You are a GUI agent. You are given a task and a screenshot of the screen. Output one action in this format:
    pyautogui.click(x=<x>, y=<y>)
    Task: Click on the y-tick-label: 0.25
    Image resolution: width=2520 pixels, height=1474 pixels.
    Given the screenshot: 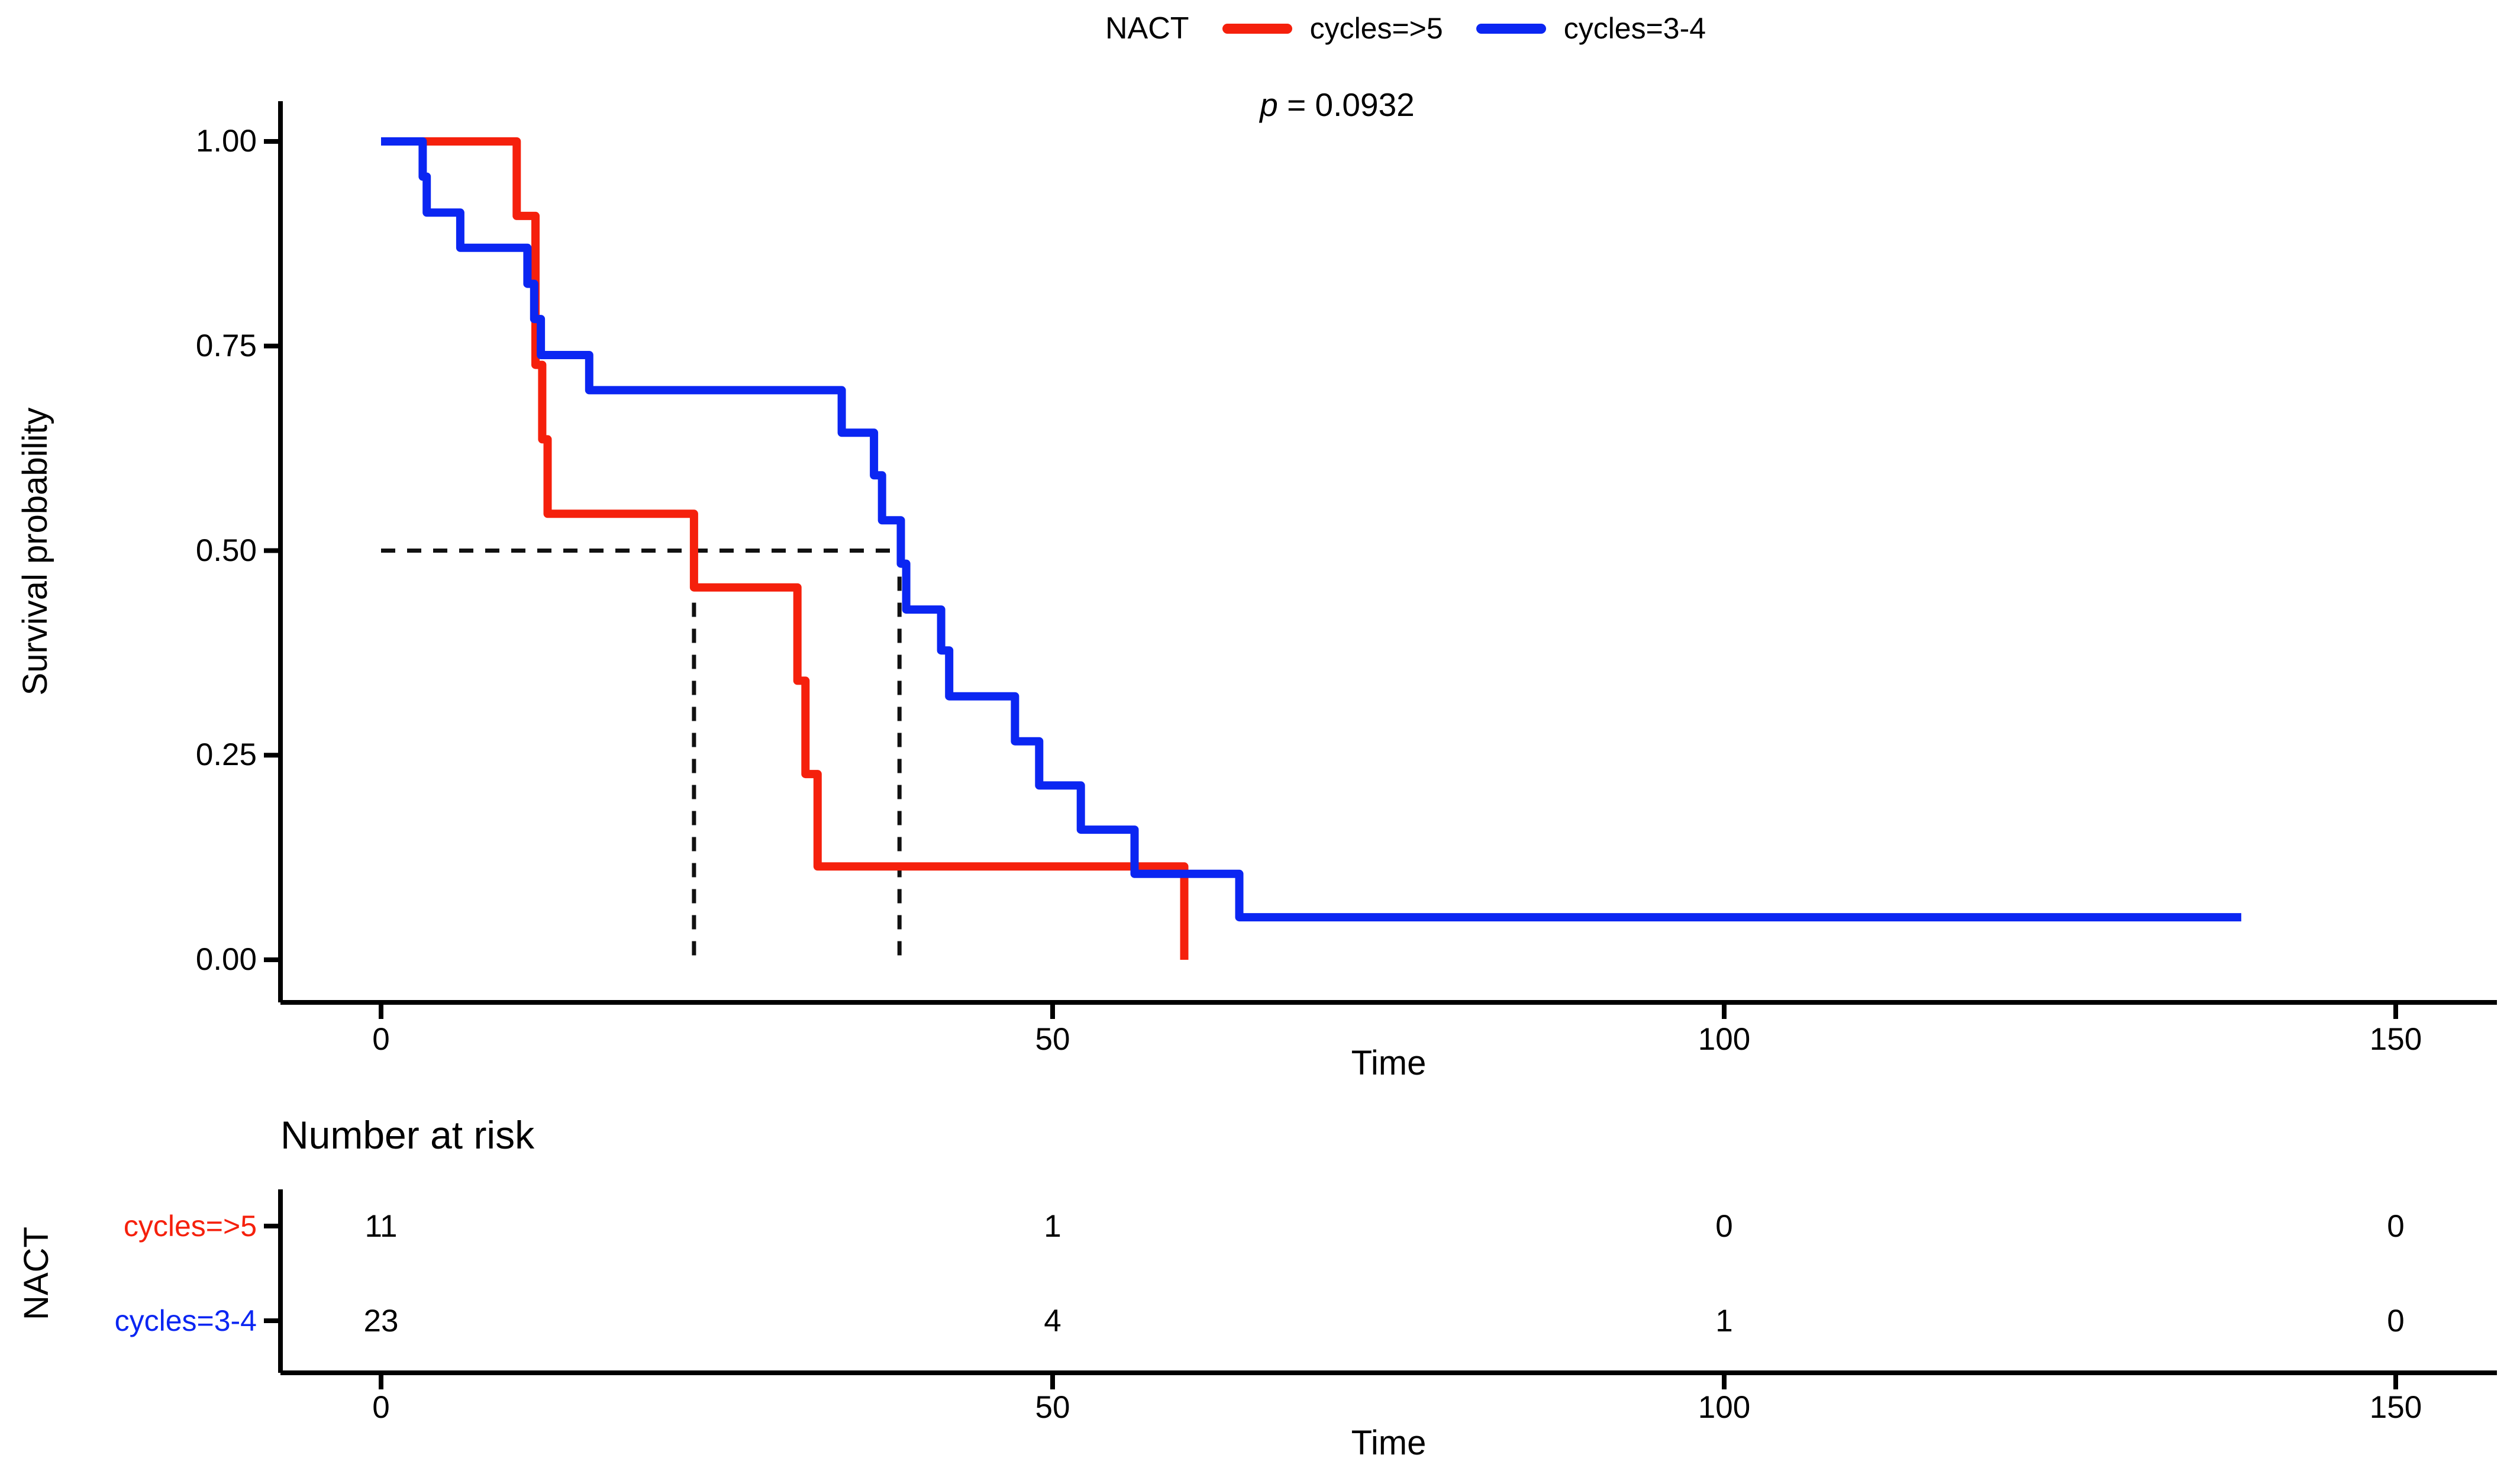 What is the action you would take?
    pyautogui.click(x=226, y=755)
    